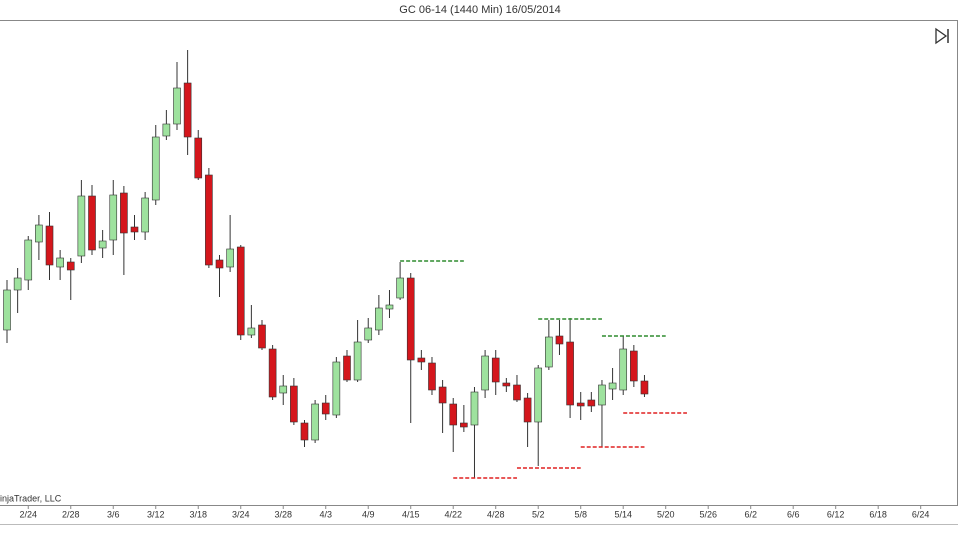  Describe the element at coordinates (538, 514) in the screenshot. I see `x-tick-label: 5/2` at that location.